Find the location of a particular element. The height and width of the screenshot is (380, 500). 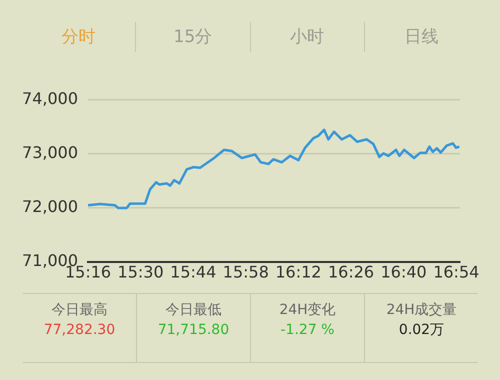

text: 分时 is located at coordinates (78, 37).